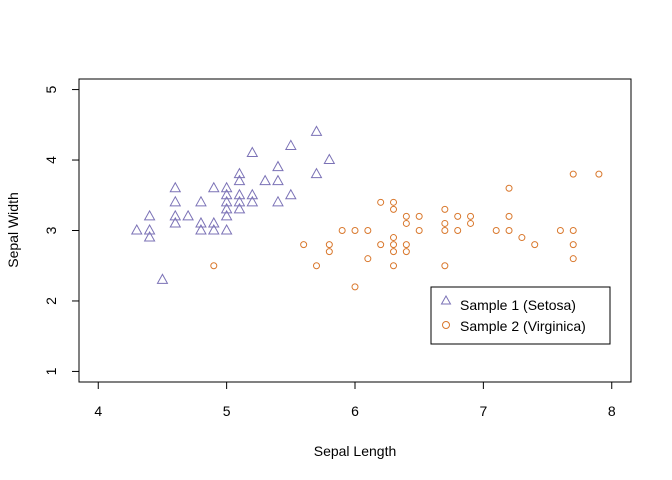 The image size is (672, 480). Describe the element at coordinates (51, 301) in the screenshot. I see `y-tick-label: 2` at that location.